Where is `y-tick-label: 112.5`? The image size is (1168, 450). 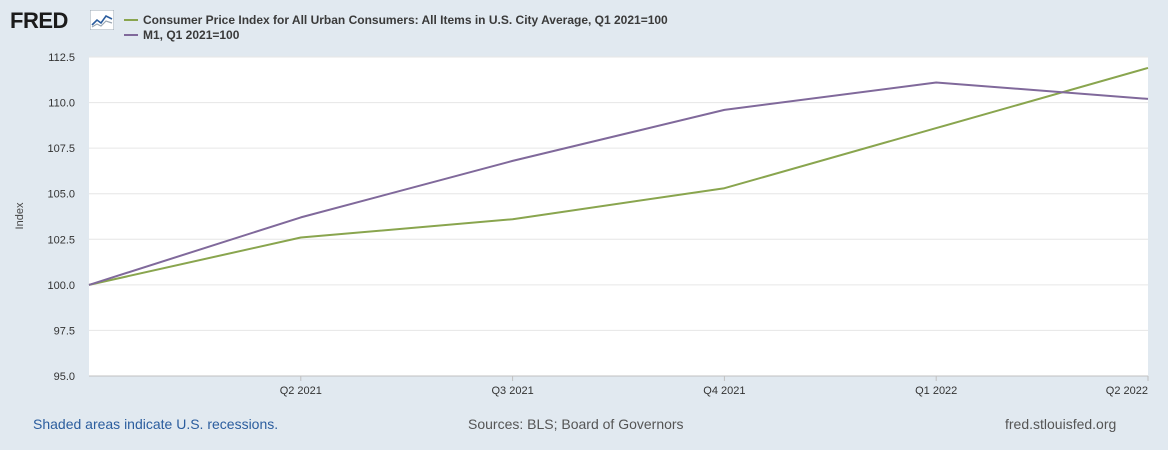
y-tick-label: 112.5 is located at coordinates (61, 58).